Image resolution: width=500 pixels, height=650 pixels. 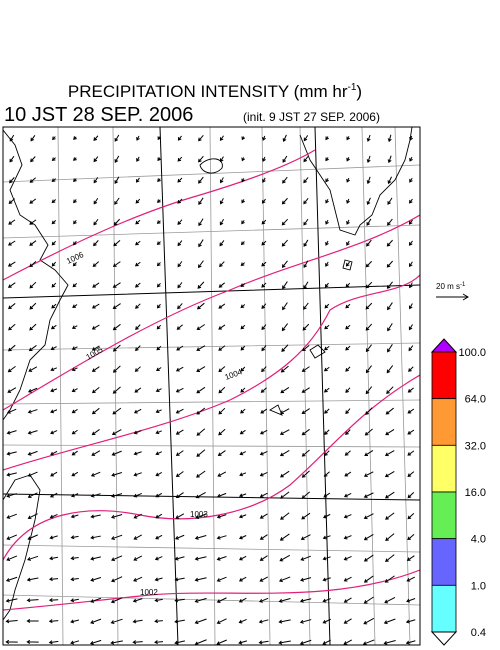 What do you see at coordinates (478, 540) in the screenshot?
I see `colorbar-label: 4.0` at bounding box center [478, 540].